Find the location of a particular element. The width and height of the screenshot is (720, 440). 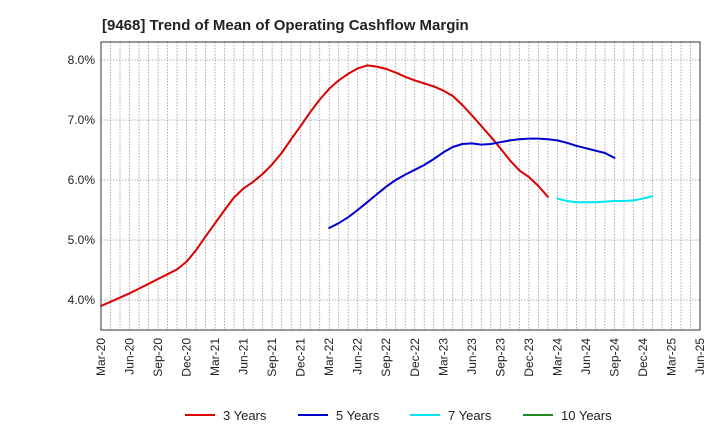

x-tick-label: Mar-21 is located at coordinates (215, 357).